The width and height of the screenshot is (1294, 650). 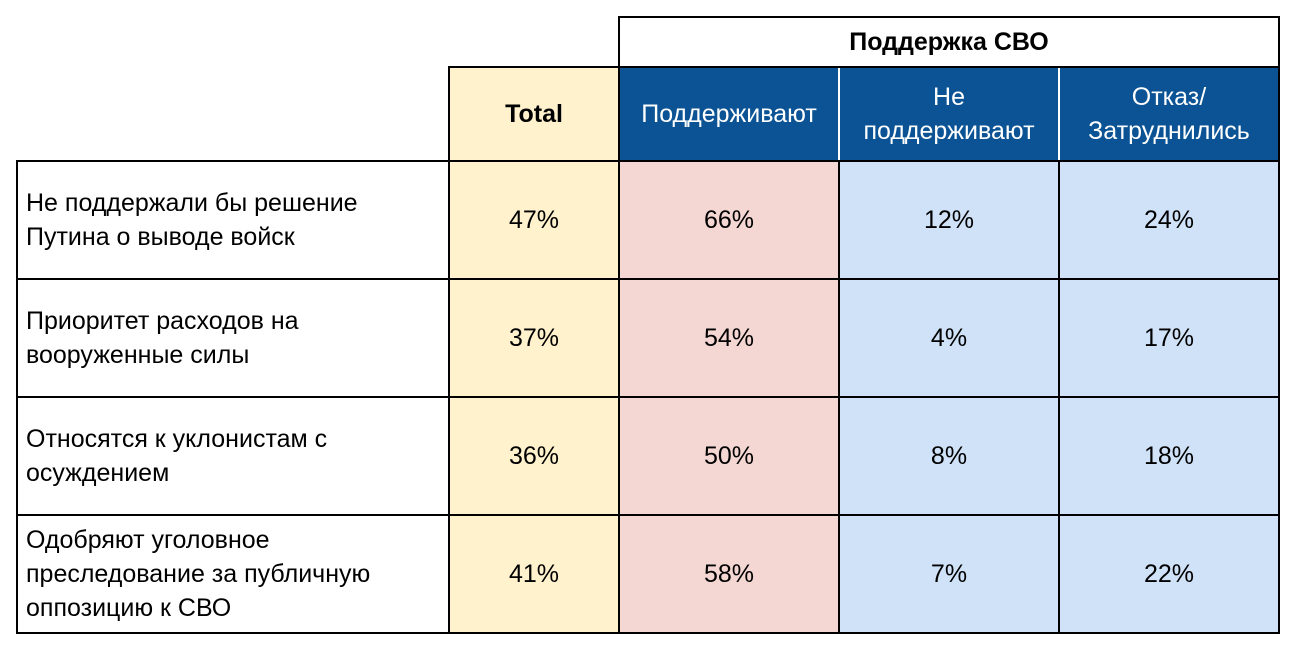 What do you see at coordinates (534, 114) in the screenshot?
I see `column-header-total: Total` at bounding box center [534, 114].